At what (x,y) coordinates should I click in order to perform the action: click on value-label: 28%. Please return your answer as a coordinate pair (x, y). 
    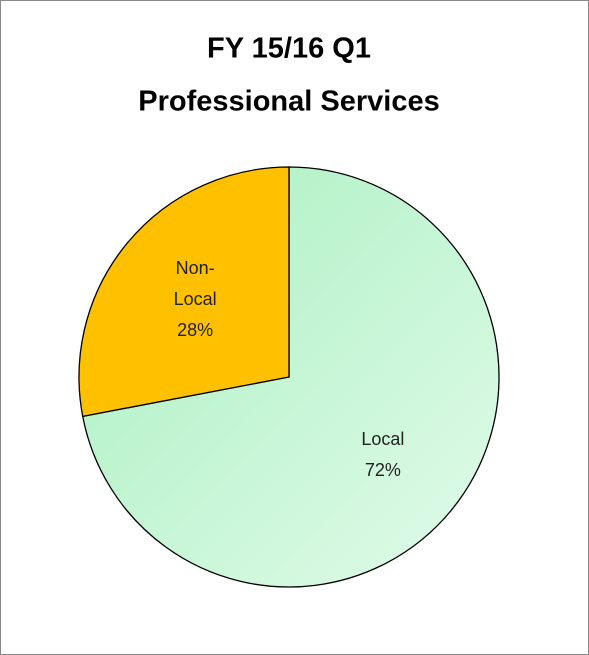
    Looking at the image, I should click on (195, 329).